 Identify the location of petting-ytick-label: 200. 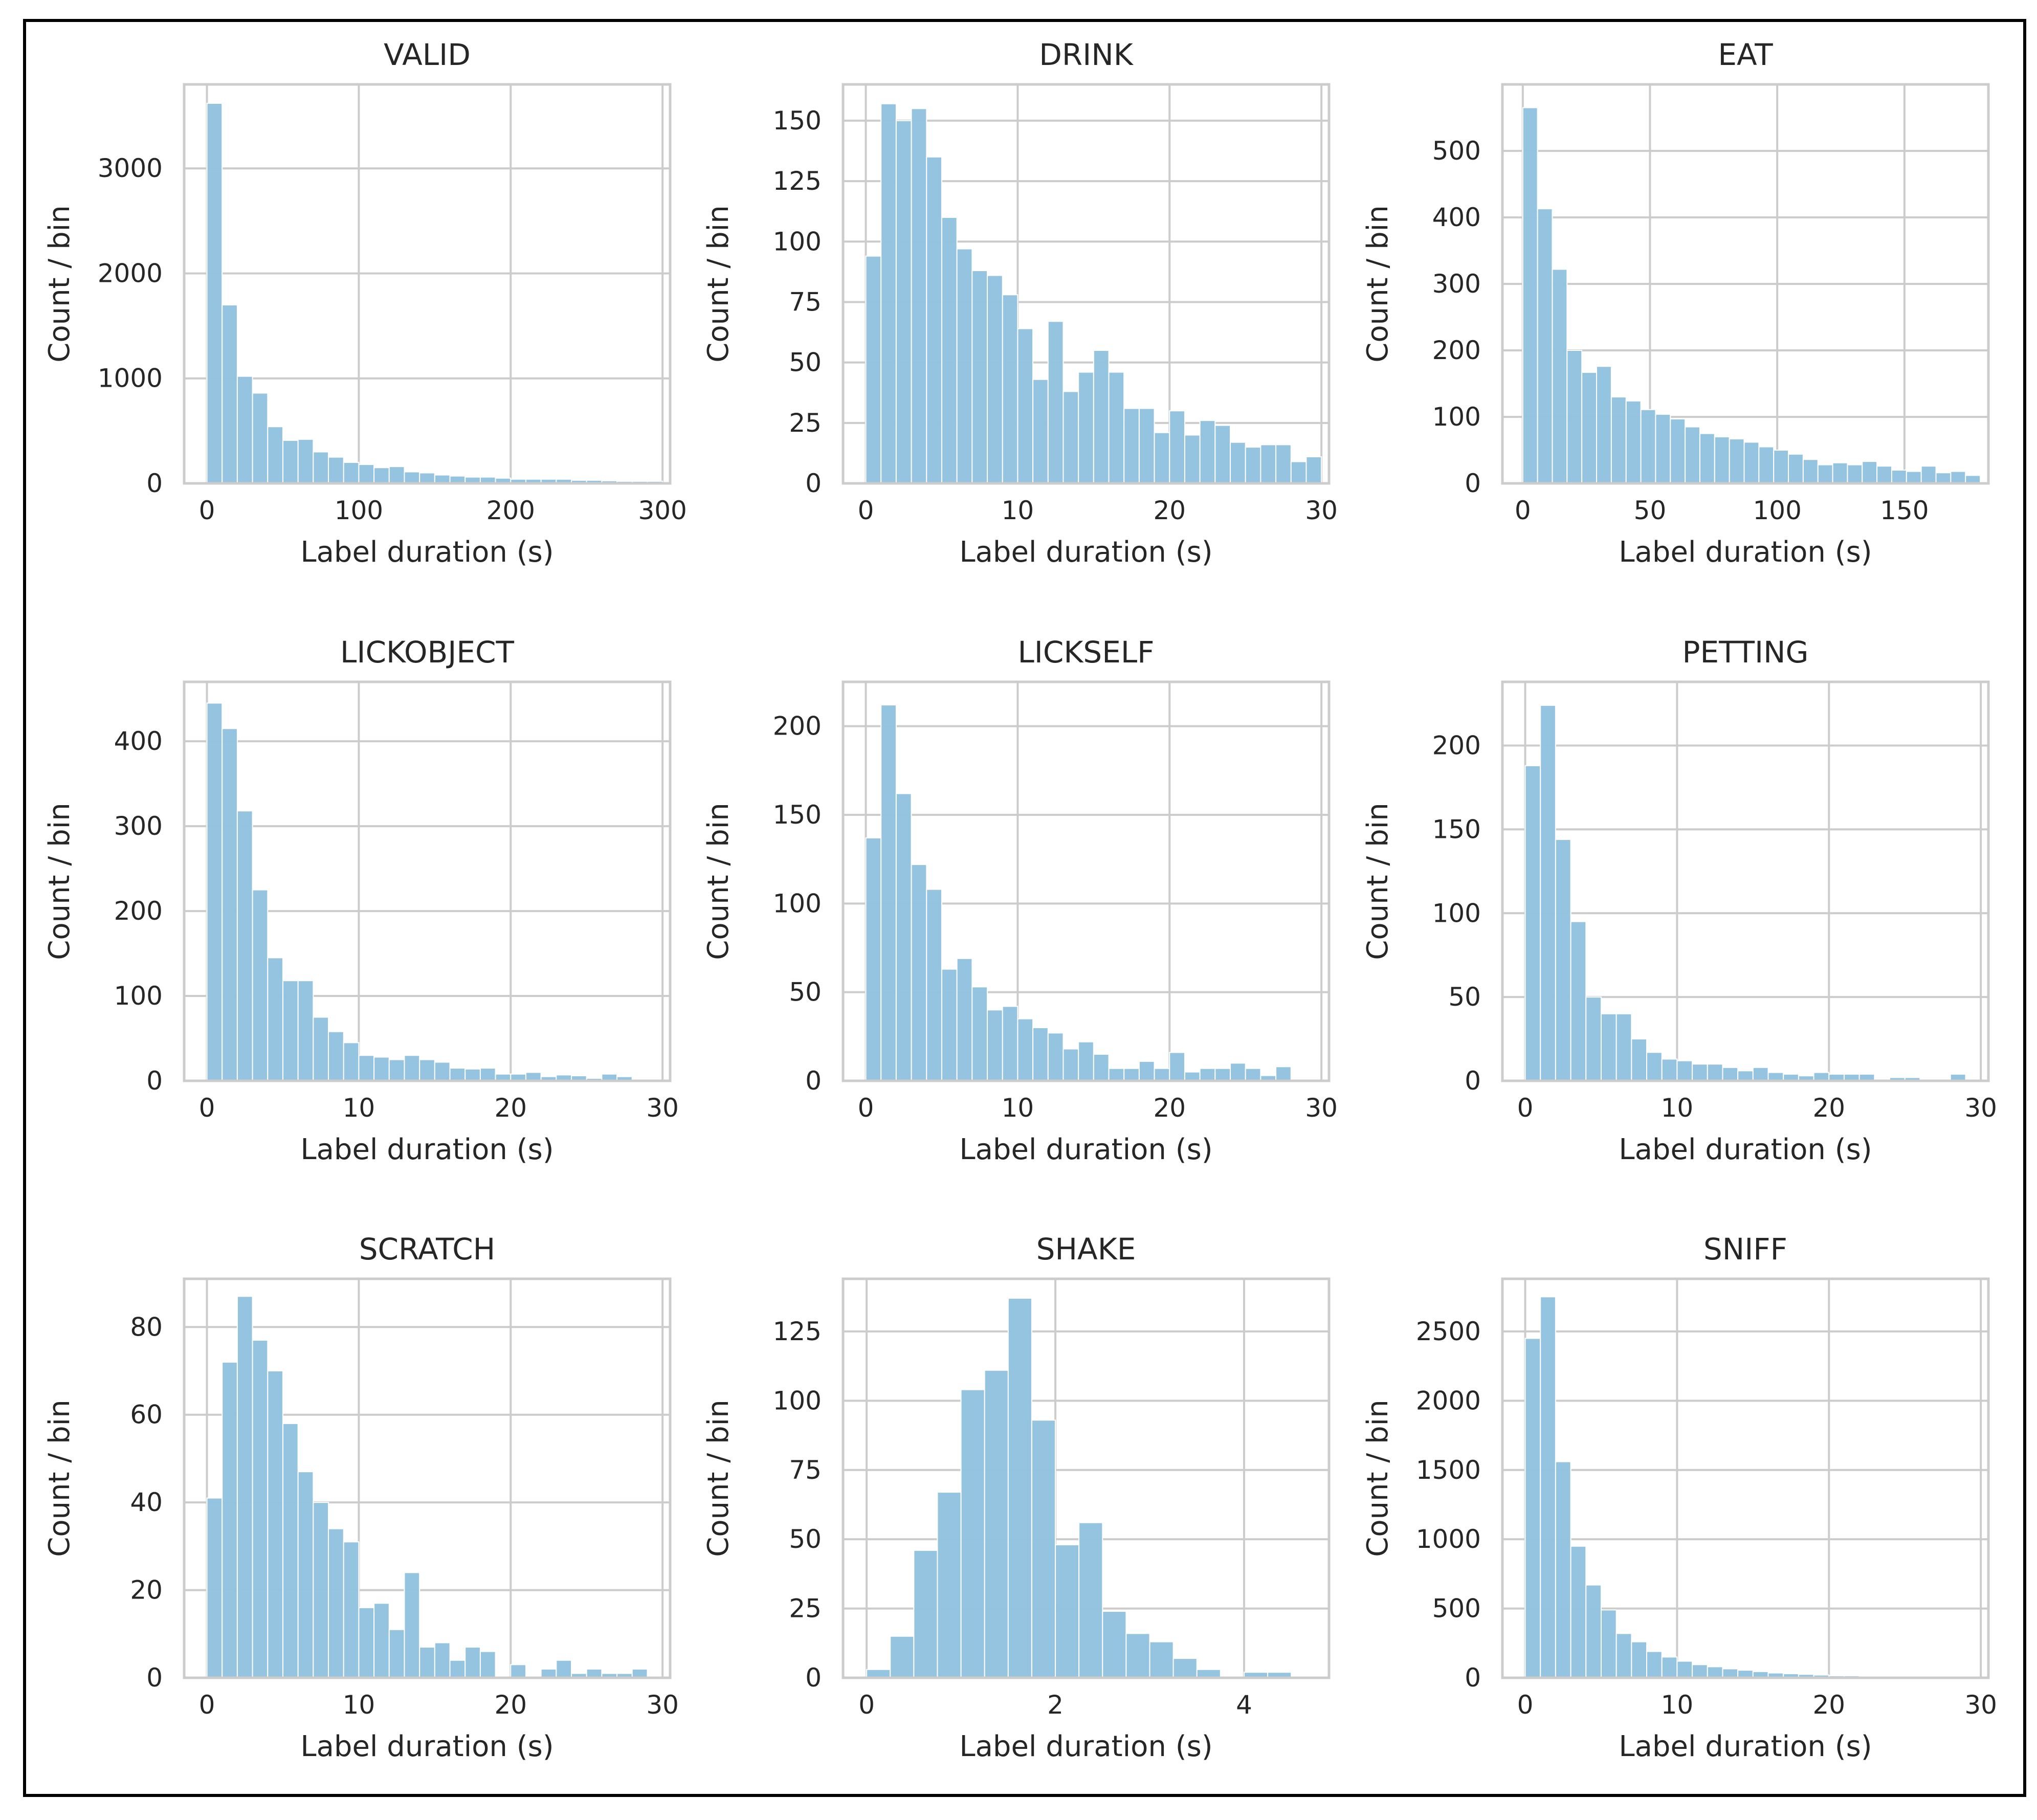
(1456, 746).